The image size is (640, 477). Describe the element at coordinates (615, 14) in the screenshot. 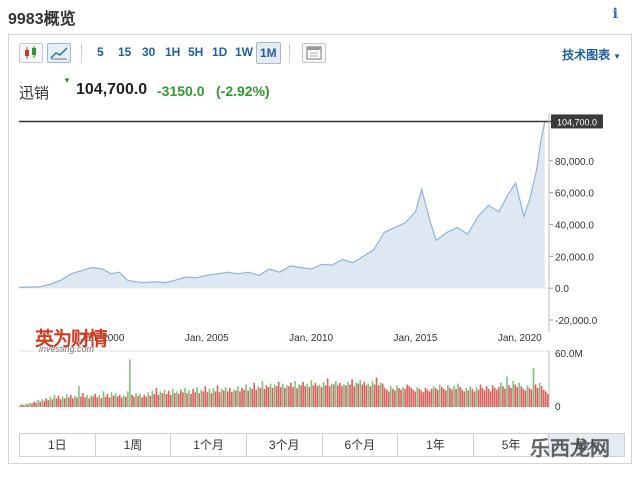

I see `info-icon: i` at that location.